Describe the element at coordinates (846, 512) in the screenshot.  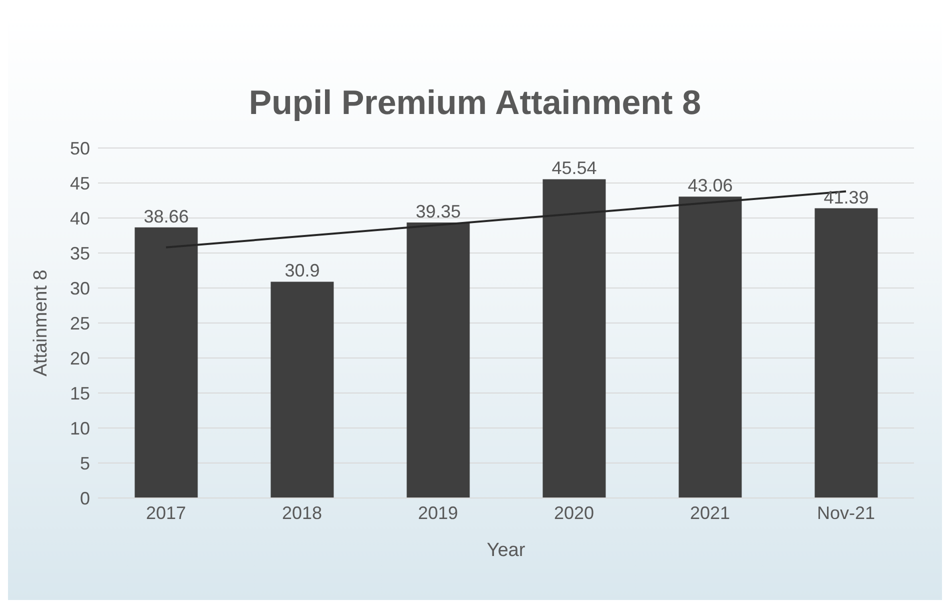
I see `x-tick-label: Nov-21` at that location.